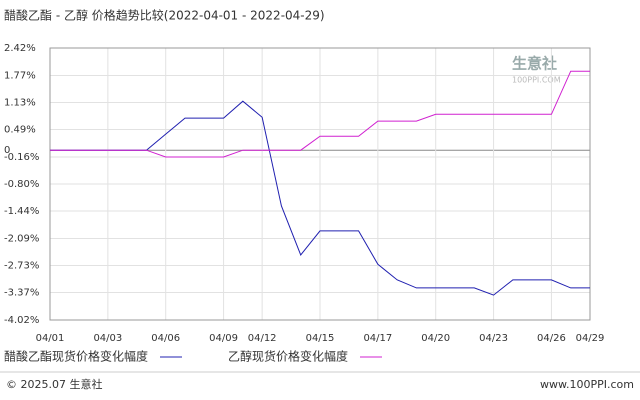  I want to click on y-tick-label: 0.49%, so click(20, 130).